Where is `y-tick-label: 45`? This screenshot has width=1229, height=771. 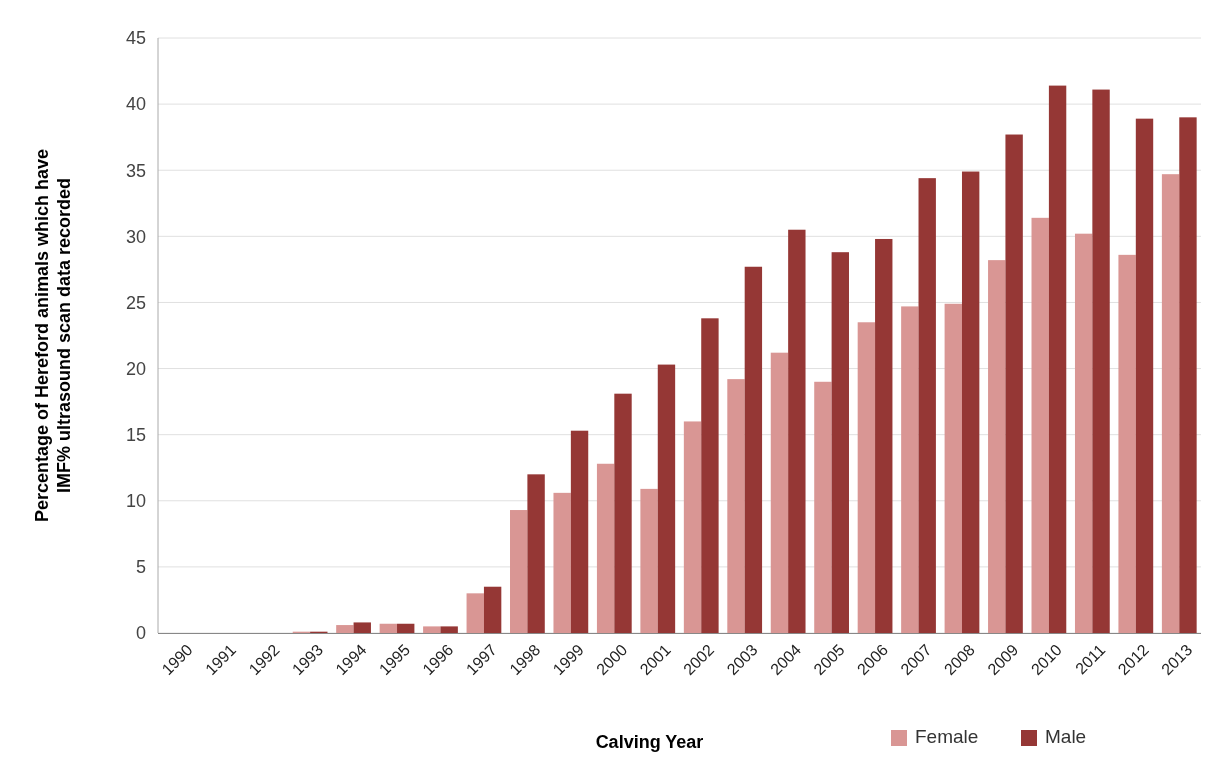
y-tick-label: 45 is located at coordinates (135, 38).